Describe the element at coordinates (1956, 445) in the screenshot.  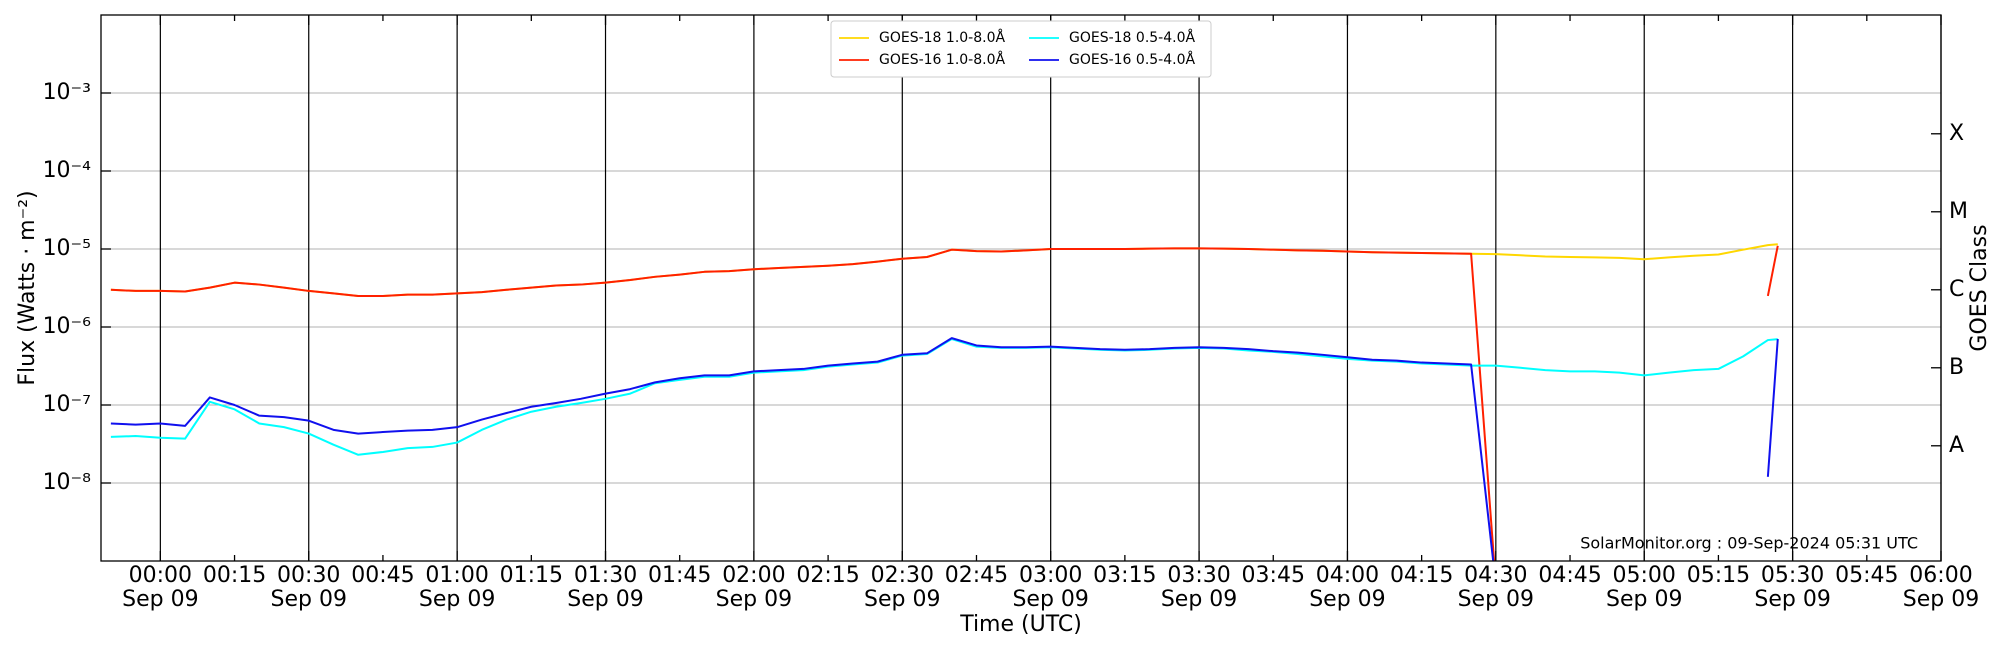
I see `y2-tick-label: A` at that location.